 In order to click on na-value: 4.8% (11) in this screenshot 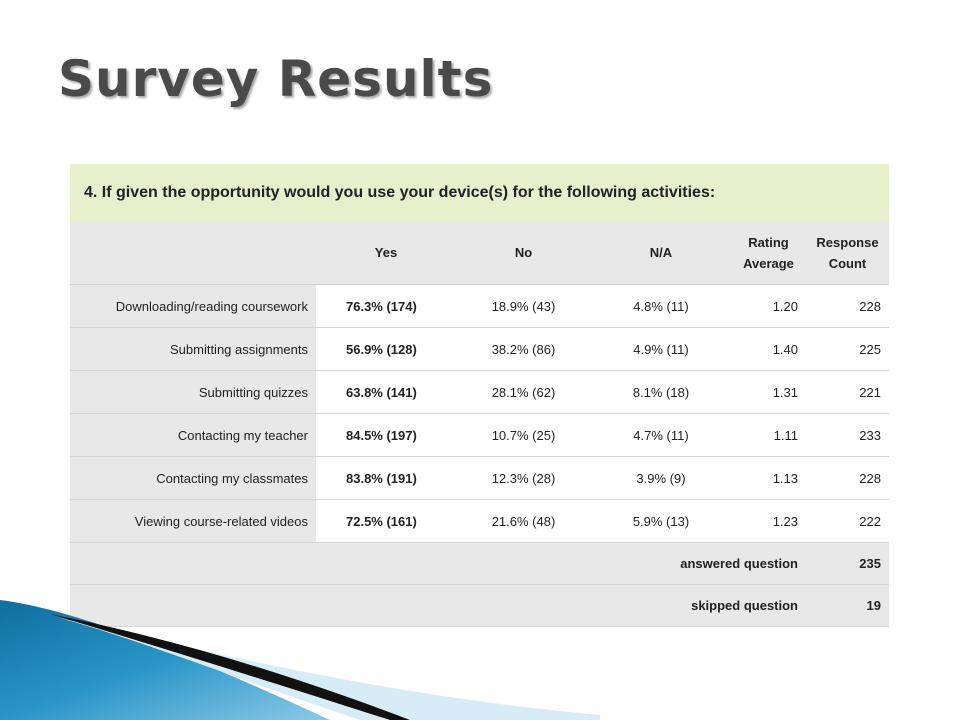, I will do `click(661, 306)`.